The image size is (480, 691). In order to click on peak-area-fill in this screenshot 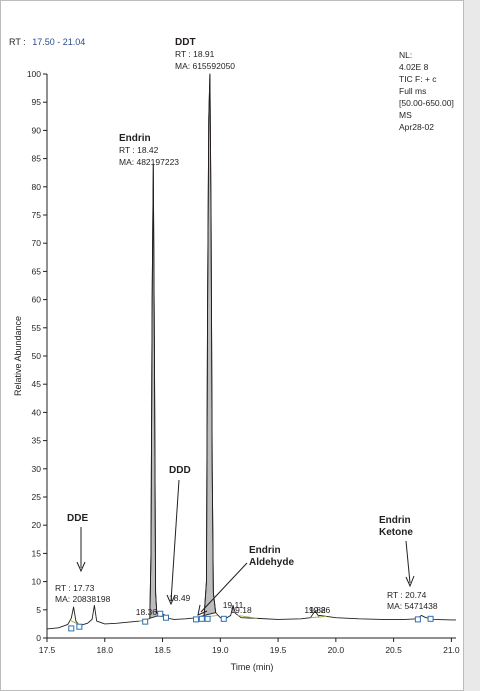, I will do `click(210, 345)`.